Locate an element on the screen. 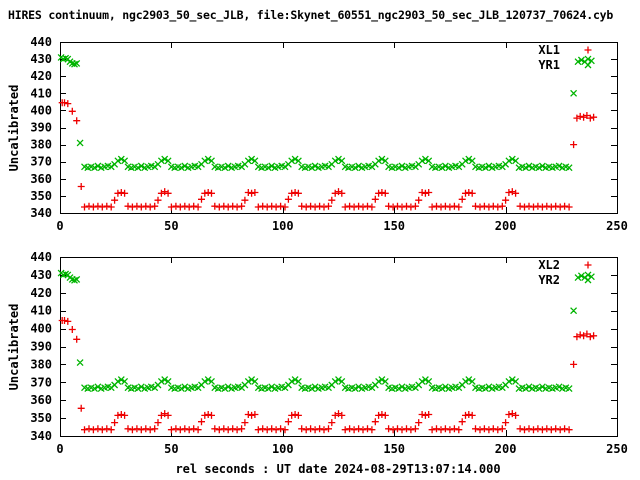 The width and height of the screenshot is (640, 480). legend-marker-XL1 is located at coordinates (588, 50).